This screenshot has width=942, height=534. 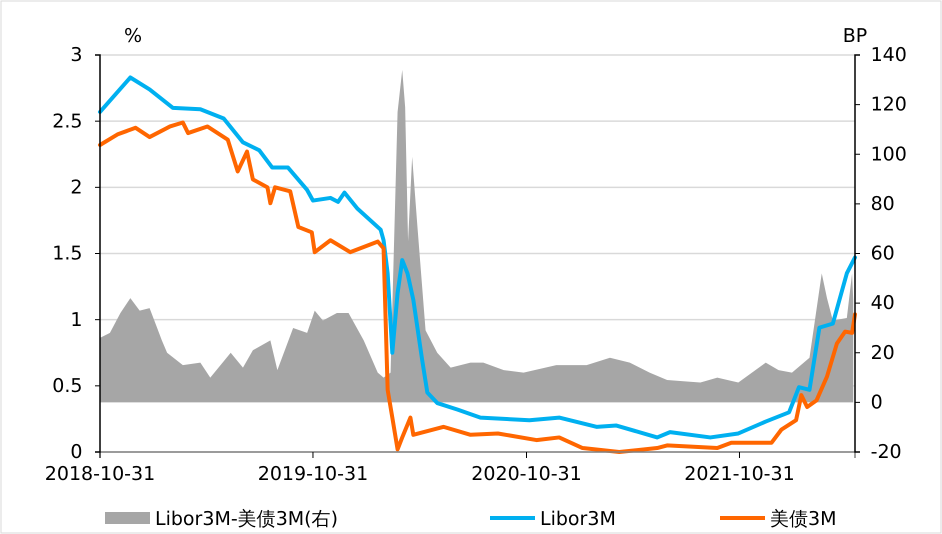 What do you see at coordinates (882, 353) in the screenshot?
I see `y2-tick-label: 20` at bounding box center [882, 353].